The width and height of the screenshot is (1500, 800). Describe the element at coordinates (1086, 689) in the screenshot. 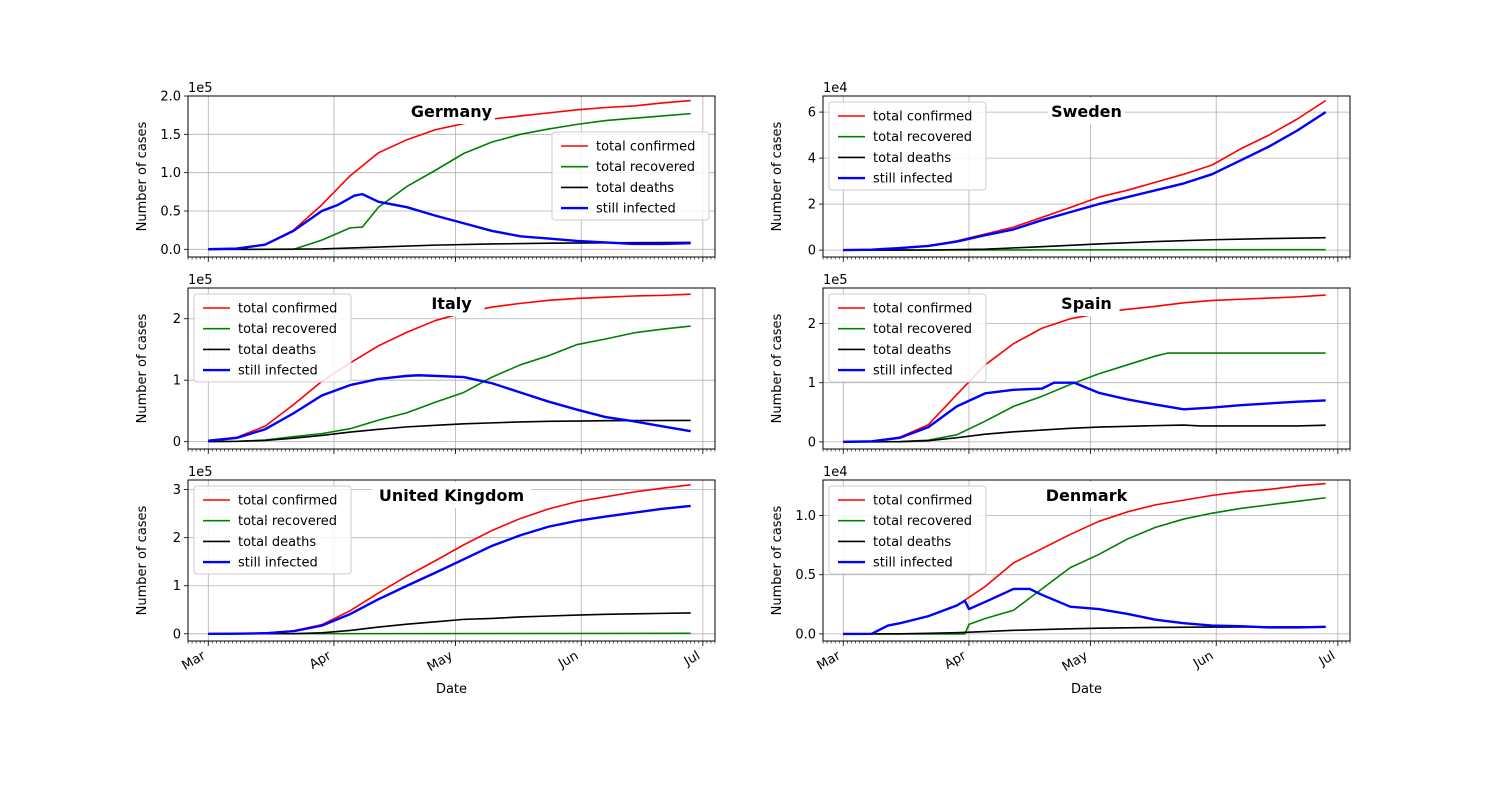

I see `x-axis-label: Date` at that location.